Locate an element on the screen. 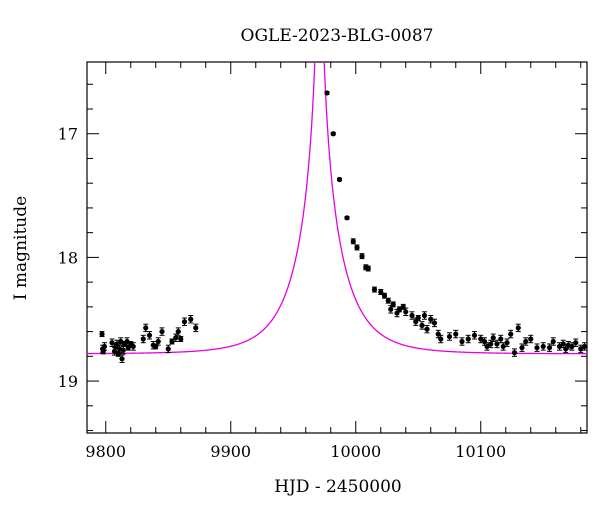 The width and height of the screenshot is (600, 512). x-tick-label: 9800 is located at coordinates (105, 451).